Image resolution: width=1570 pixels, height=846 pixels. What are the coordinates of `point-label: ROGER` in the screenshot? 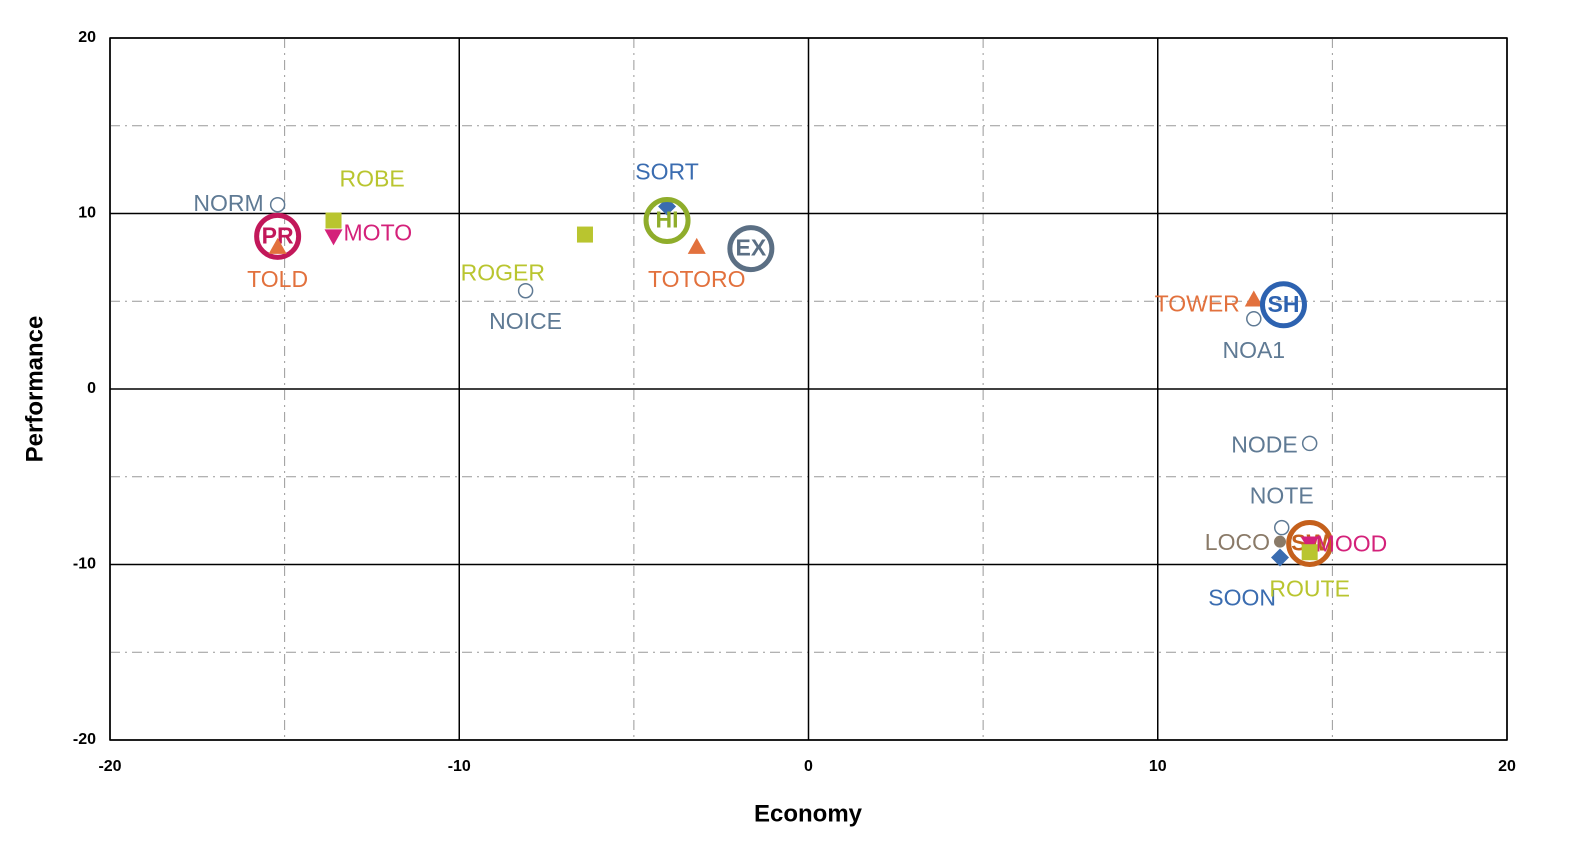 It's located at (503, 273).